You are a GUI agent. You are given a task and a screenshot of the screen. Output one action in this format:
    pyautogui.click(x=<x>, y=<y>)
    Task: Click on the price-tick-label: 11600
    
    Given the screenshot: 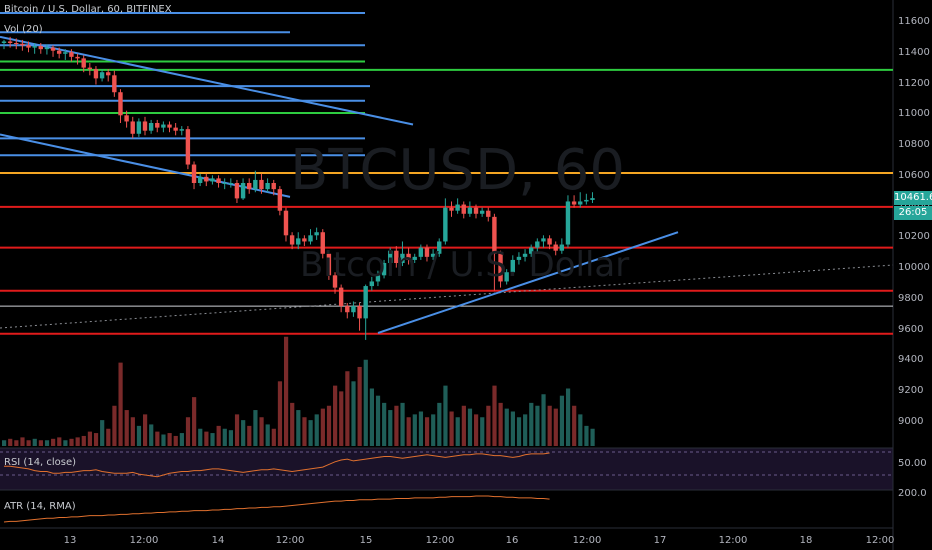 What is the action you would take?
    pyautogui.click(x=914, y=21)
    